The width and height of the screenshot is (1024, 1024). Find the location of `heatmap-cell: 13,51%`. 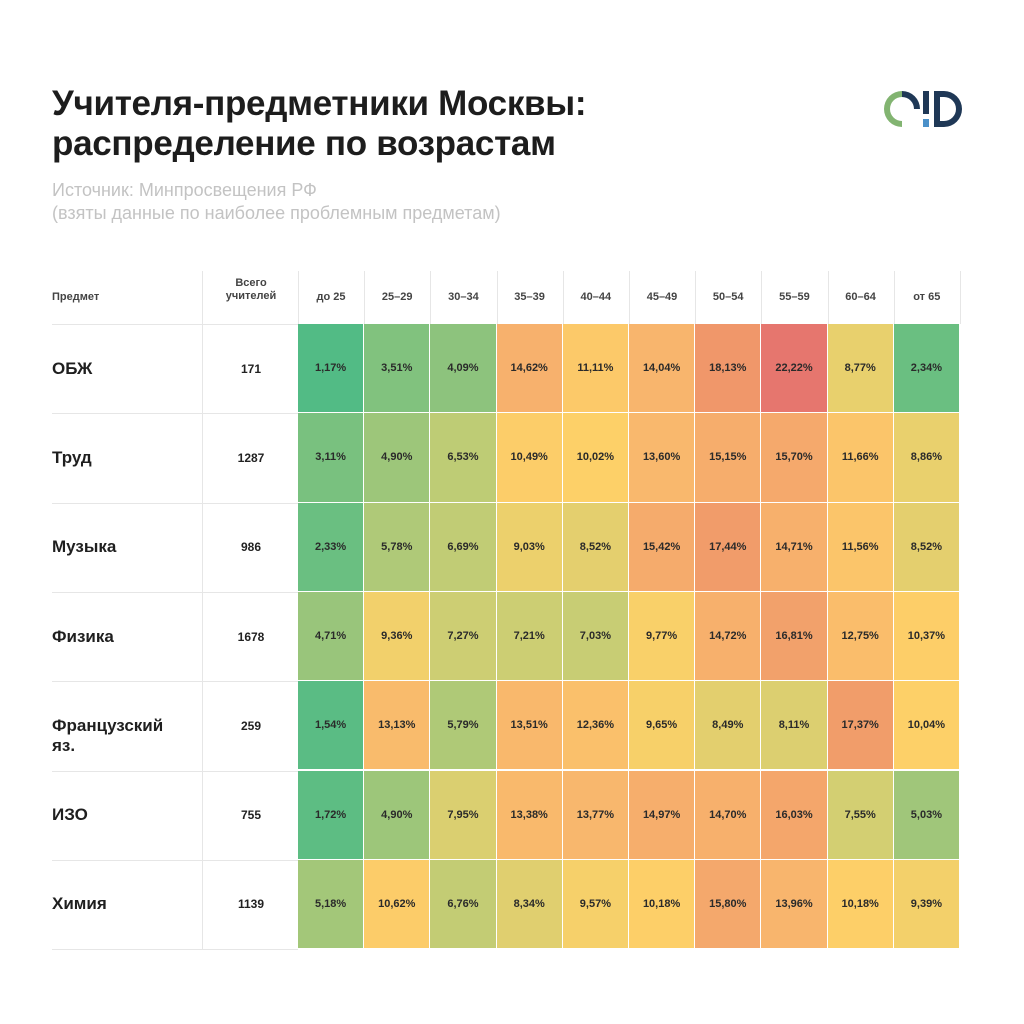

heatmap-cell: 13,51% is located at coordinates (529, 725).